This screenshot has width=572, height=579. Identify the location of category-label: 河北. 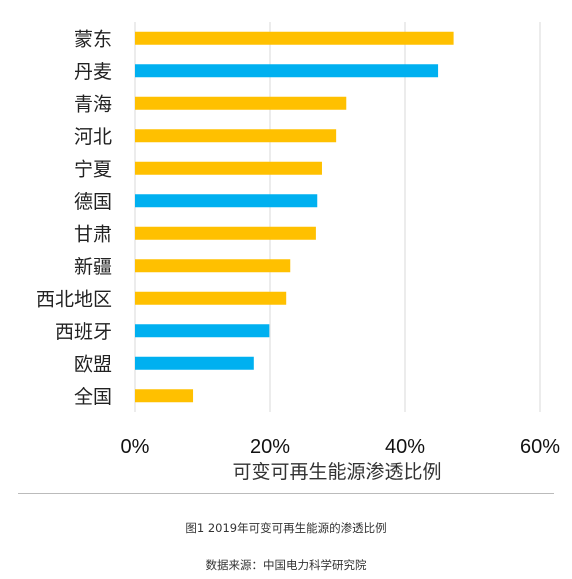
(93, 137).